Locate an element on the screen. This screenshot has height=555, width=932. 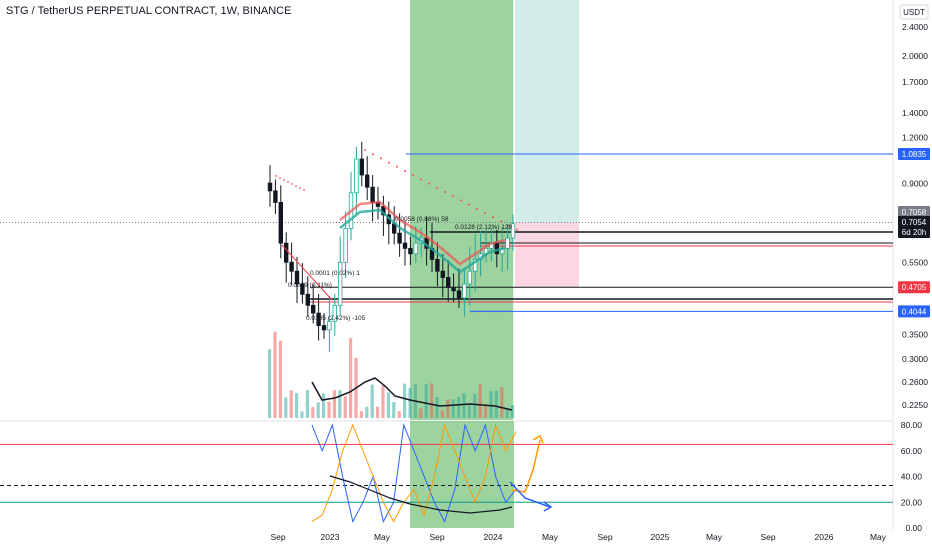
ema-ribbon-slow is located at coordinates (422, 233).